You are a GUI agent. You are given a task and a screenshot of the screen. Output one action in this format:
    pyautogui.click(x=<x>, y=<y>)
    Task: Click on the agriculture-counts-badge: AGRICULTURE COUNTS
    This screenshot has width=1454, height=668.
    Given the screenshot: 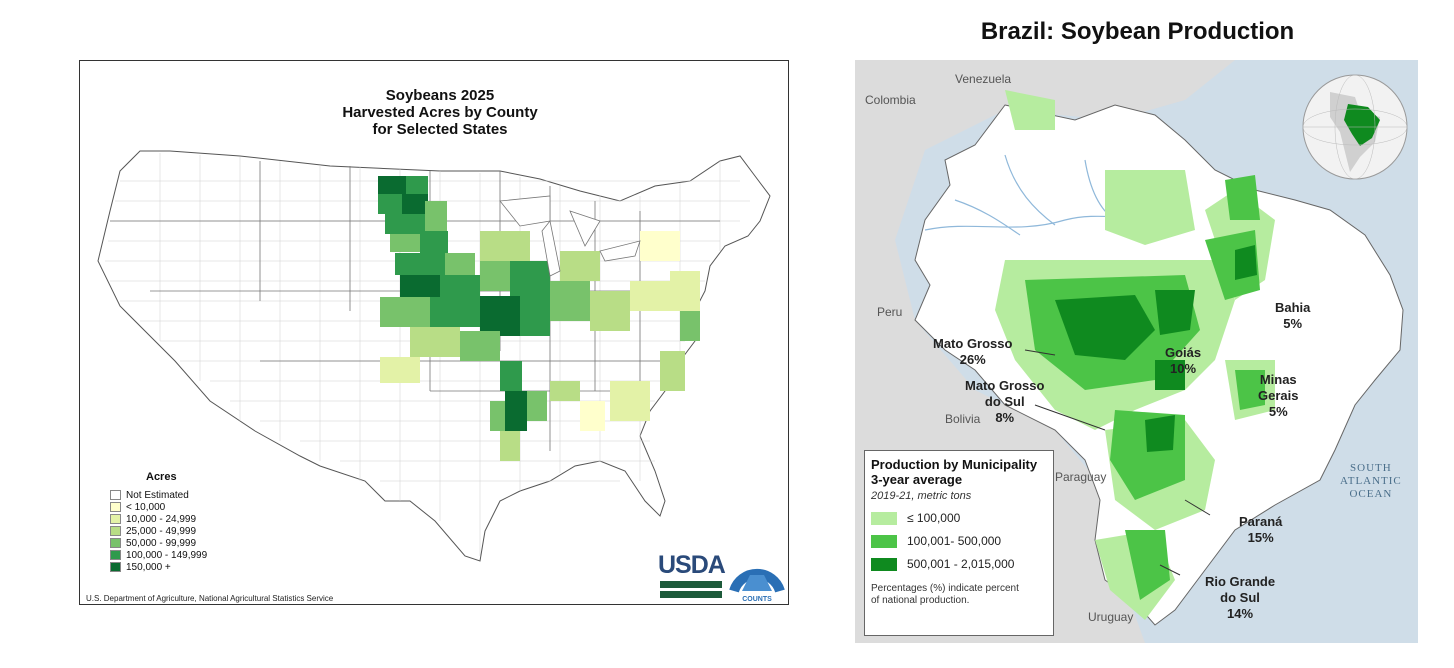 What is the action you would take?
    pyautogui.click(x=757, y=580)
    